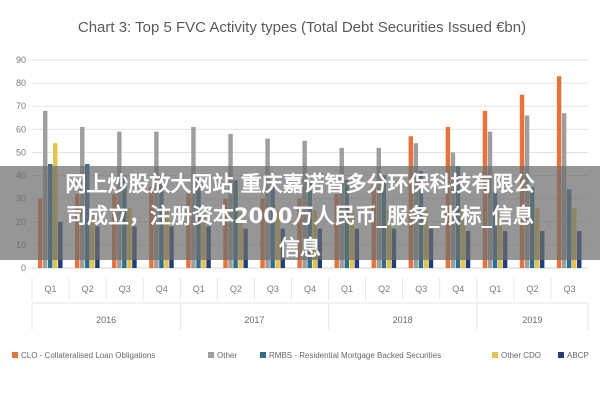 The height and width of the screenshot is (400, 600). What do you see at coordinates (227, 355) in the screenshot?
I see `legend-label: Other` at bounding box center [227, 355].